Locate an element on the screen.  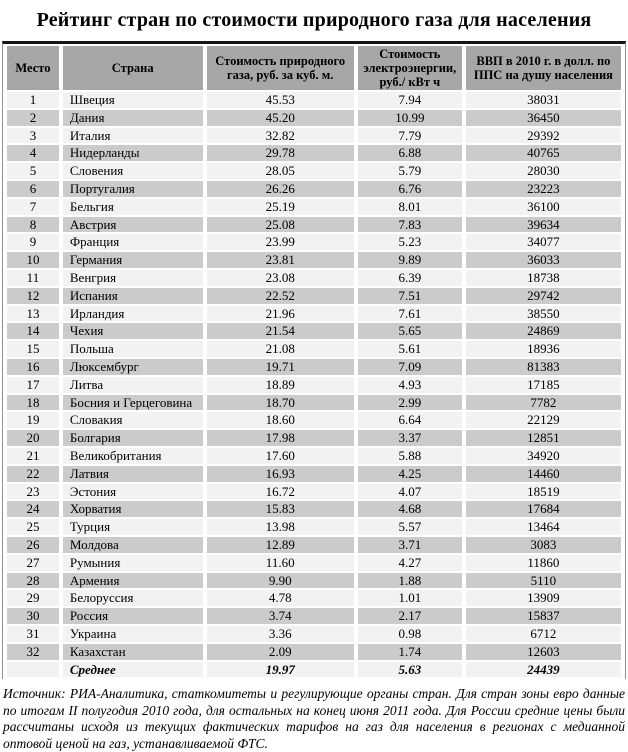
gas-price-cell: 11.60 is located at coordinates (280, 562).